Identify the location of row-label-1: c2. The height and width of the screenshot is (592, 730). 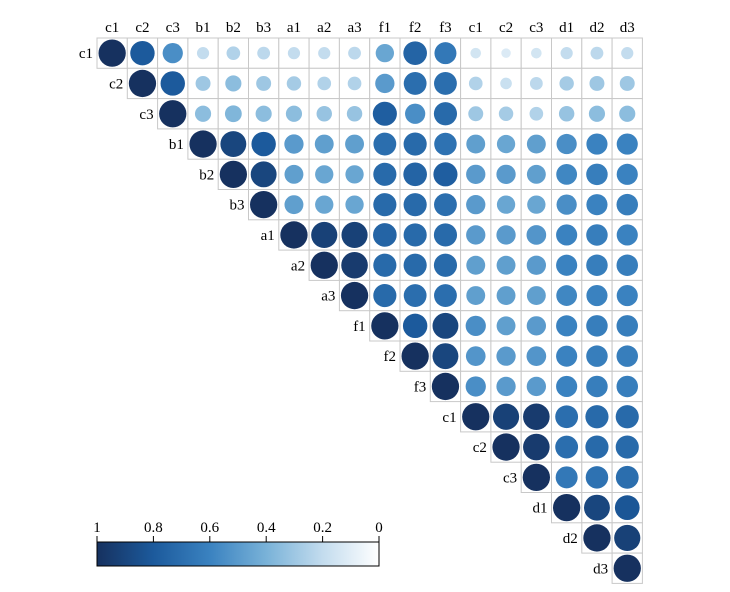
(116, 84).